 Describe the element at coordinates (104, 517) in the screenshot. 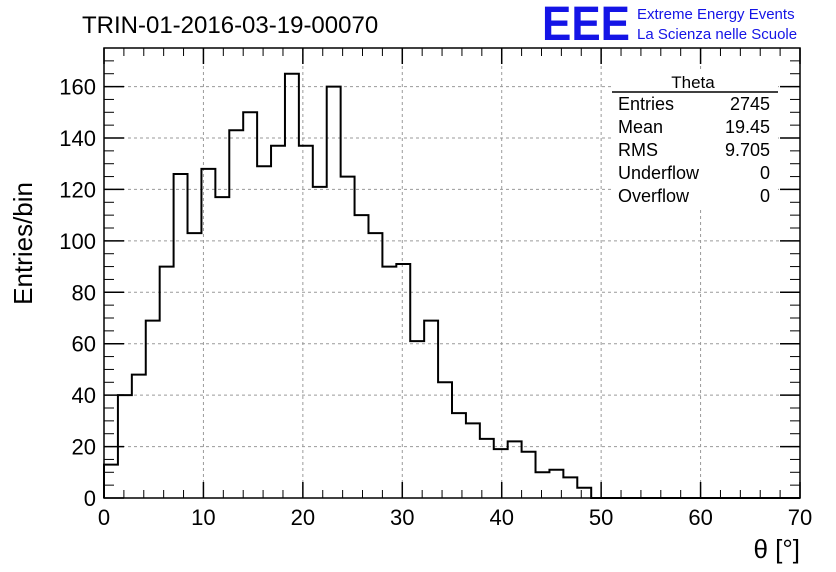

I see `x-tick-label: 0` at that location.